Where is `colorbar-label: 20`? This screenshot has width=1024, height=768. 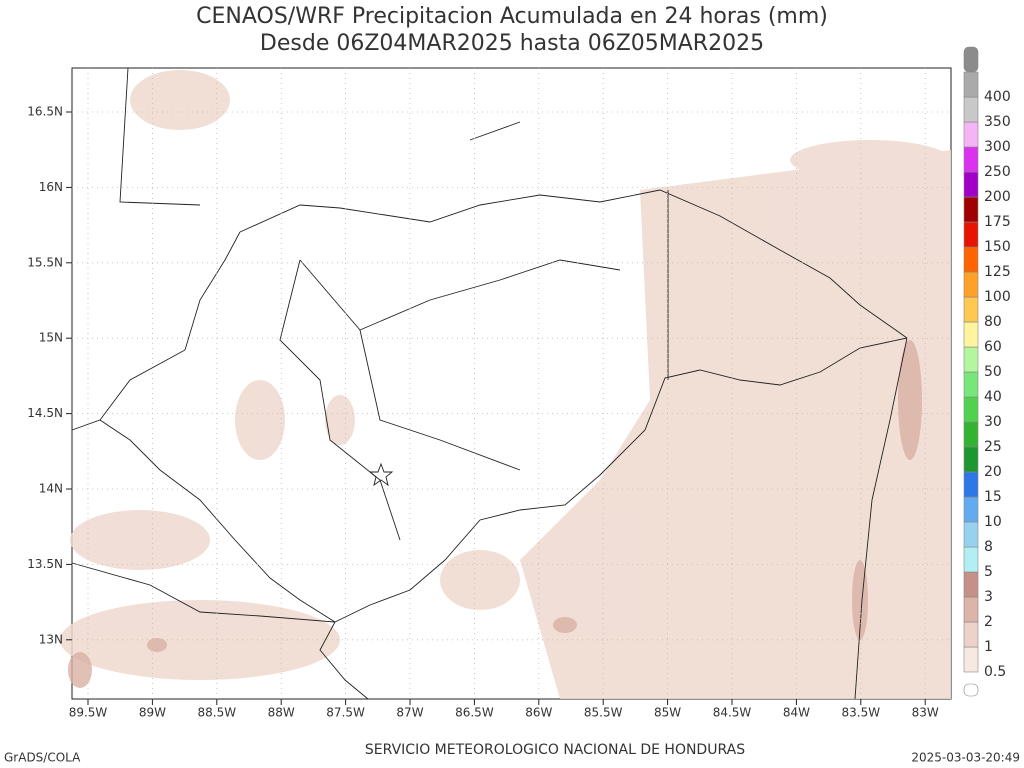
colorbar-label: 20 is located at coordinates (993, 472).